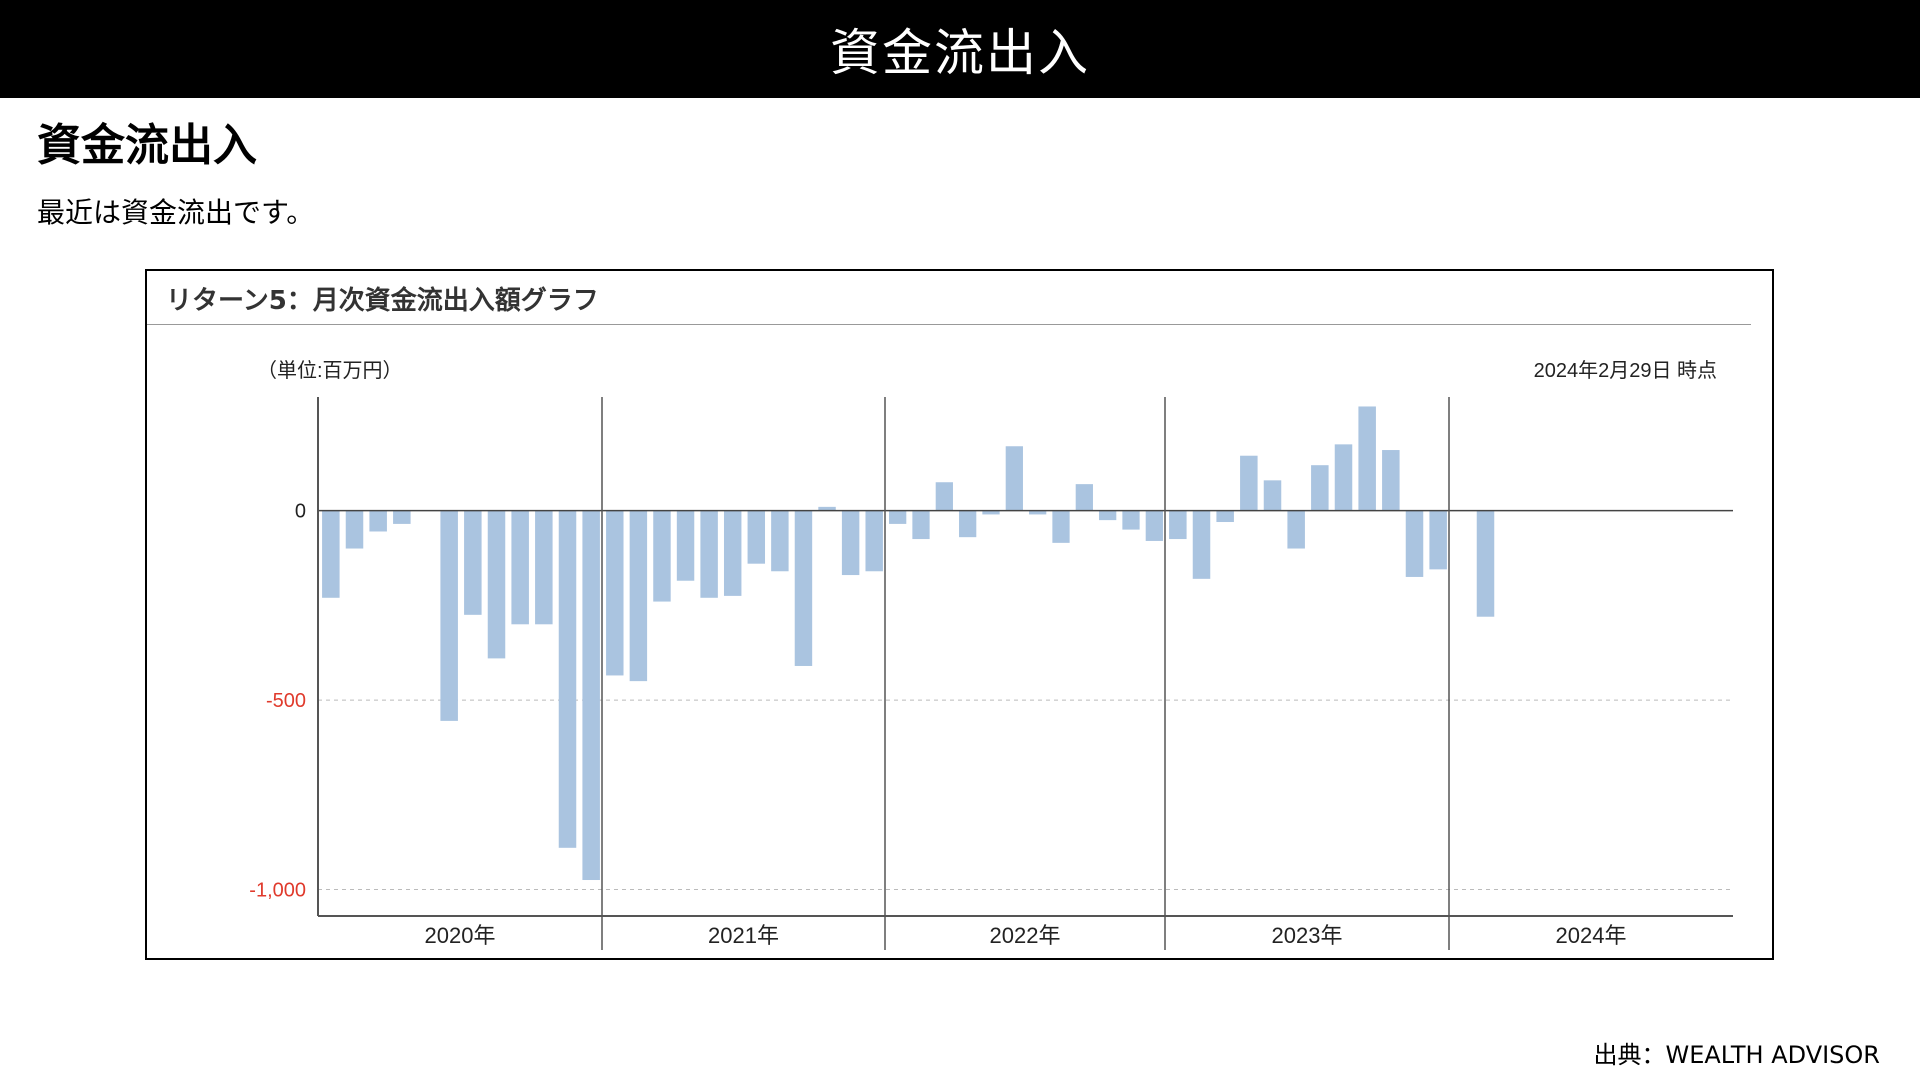 The width and height of the screenshot is (1920, 1080). Describe the element at coordinates (1307, 935) in the screenshot. I see `x-year-label: 2023年` at that location.